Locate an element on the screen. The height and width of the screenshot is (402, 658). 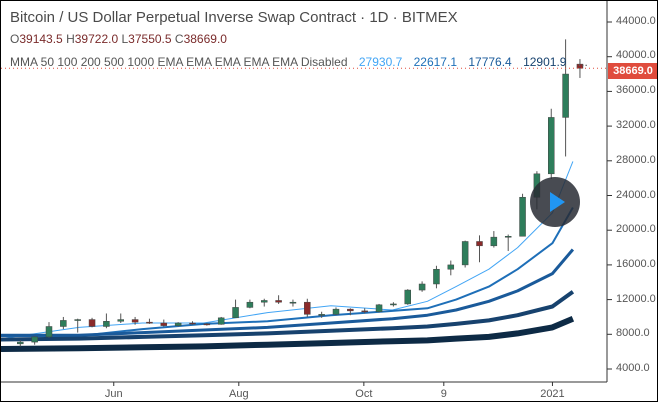
x-tick-label: Oct is located at coordinates (364, 394).